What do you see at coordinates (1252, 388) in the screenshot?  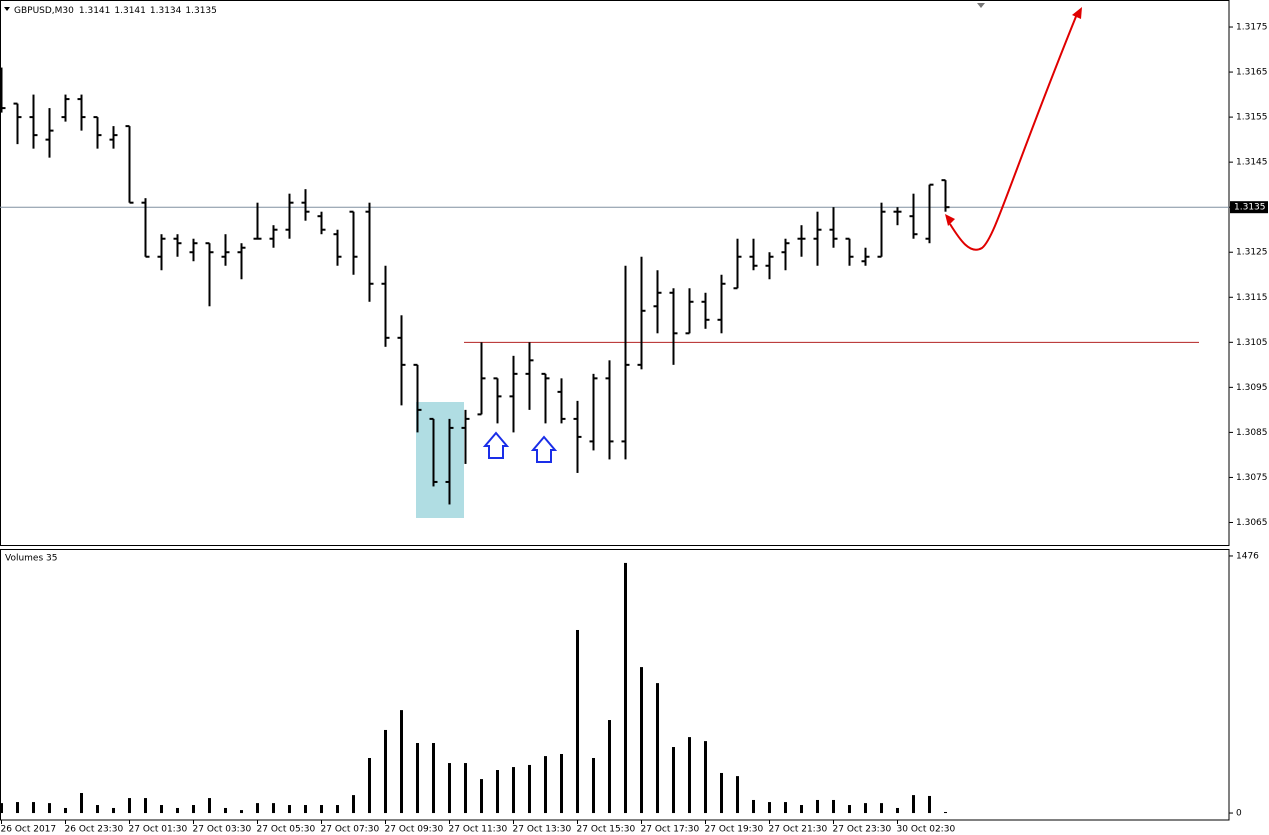 I see `y-tick-label: 1.3095` at bounding box center [1252, 388].